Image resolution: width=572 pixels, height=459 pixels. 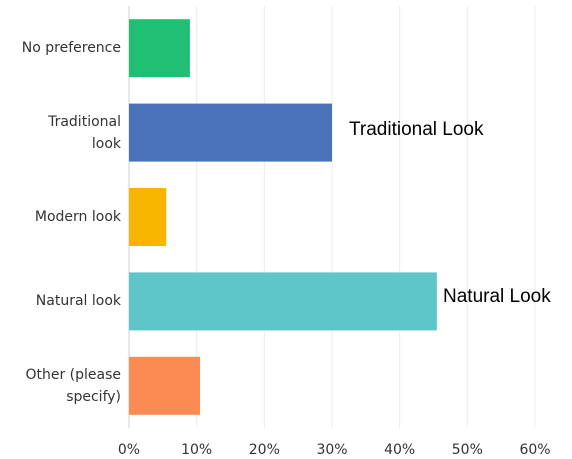 I want to click on category-label: Traditional look, so click(x=84, y=132).